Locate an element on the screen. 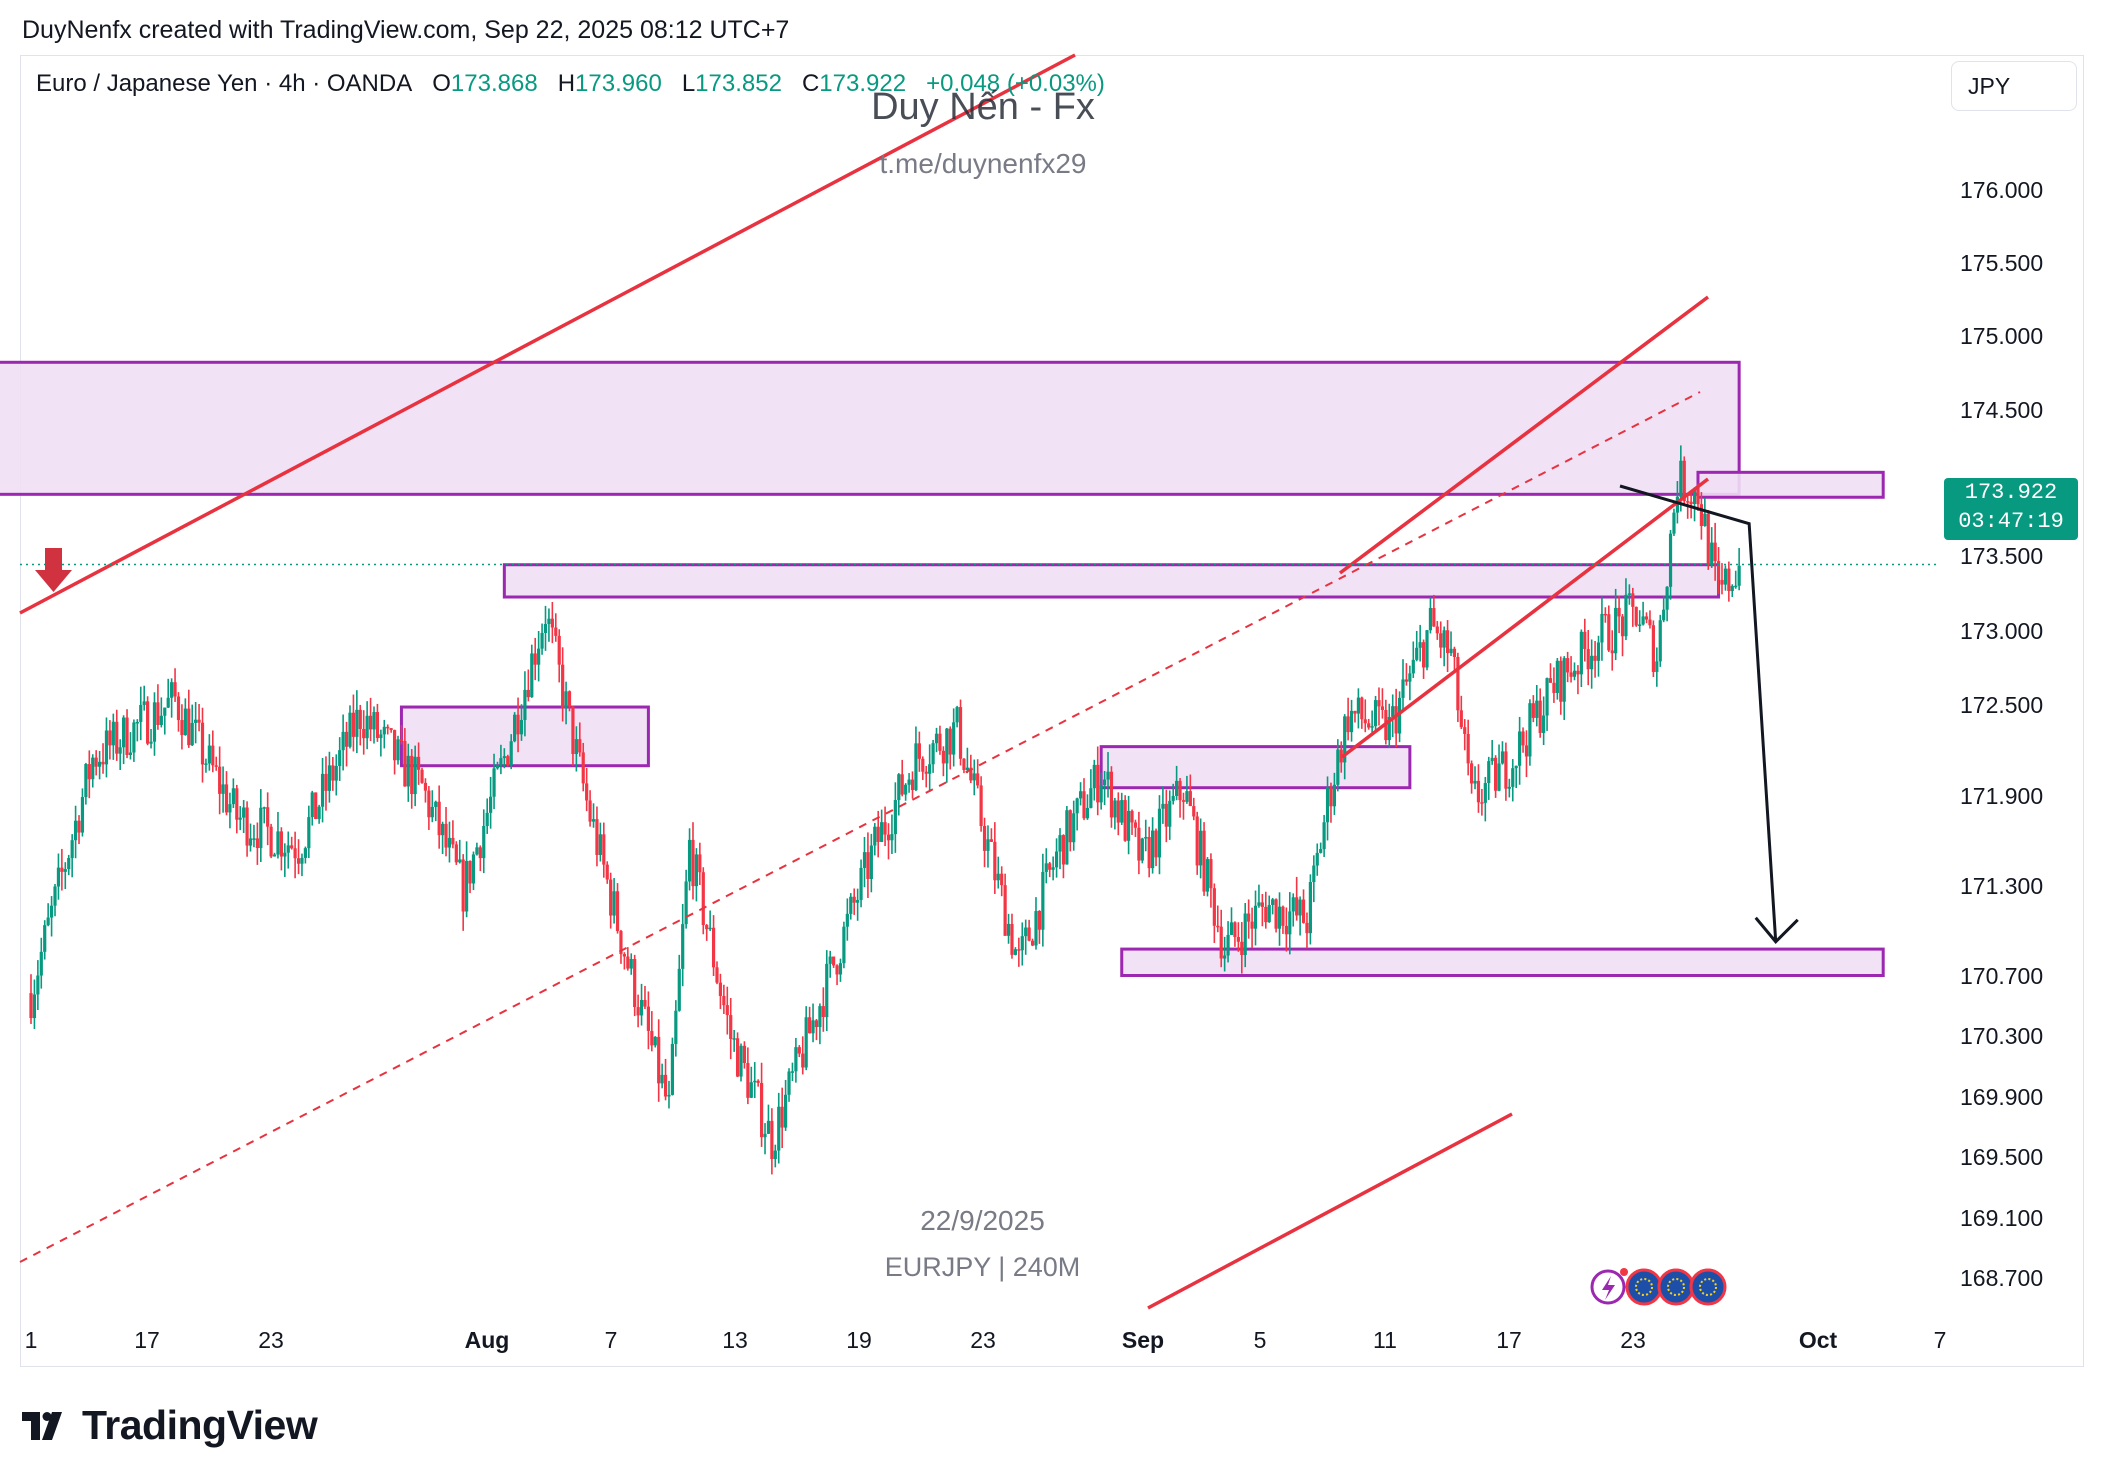  notification-dot-icon is located at coordinates (1624, 1272).